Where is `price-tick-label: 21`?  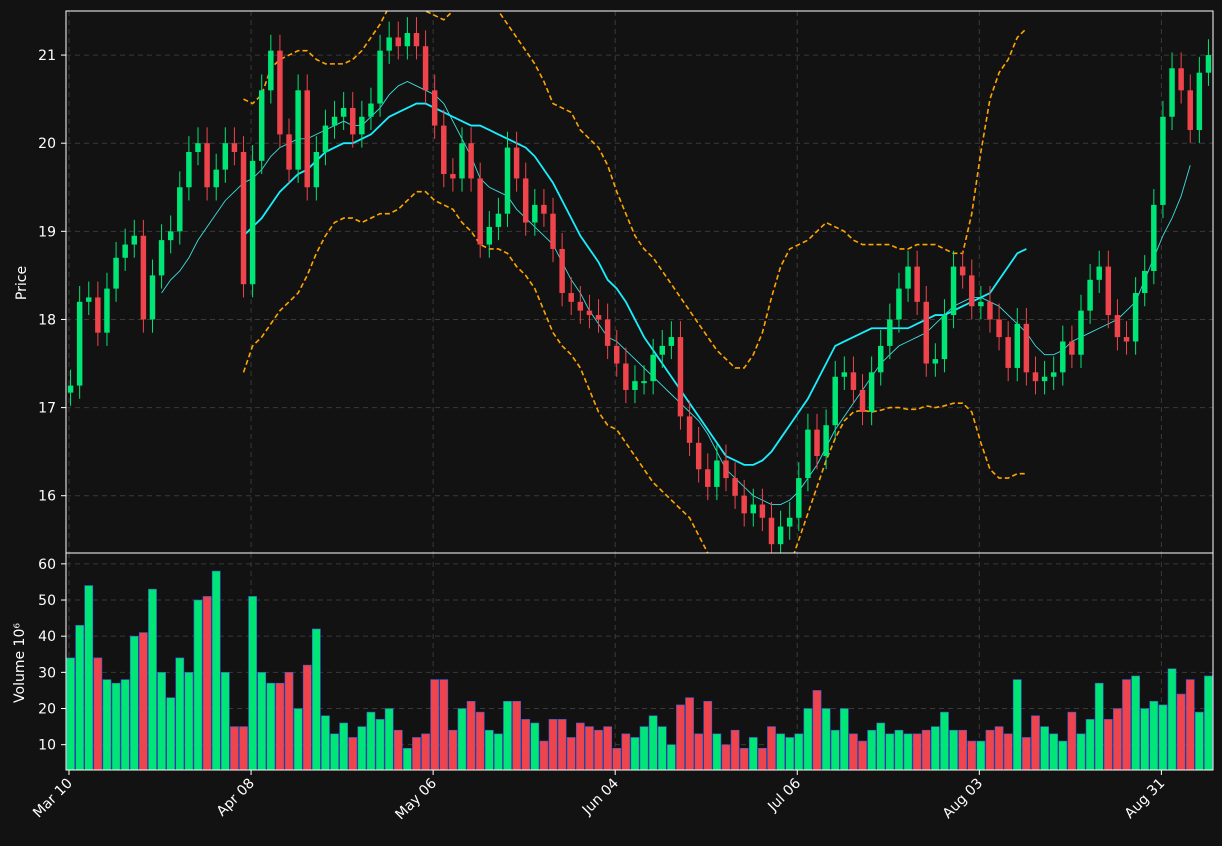
price-tick-label: 21 is located at coordinates (47, 56).